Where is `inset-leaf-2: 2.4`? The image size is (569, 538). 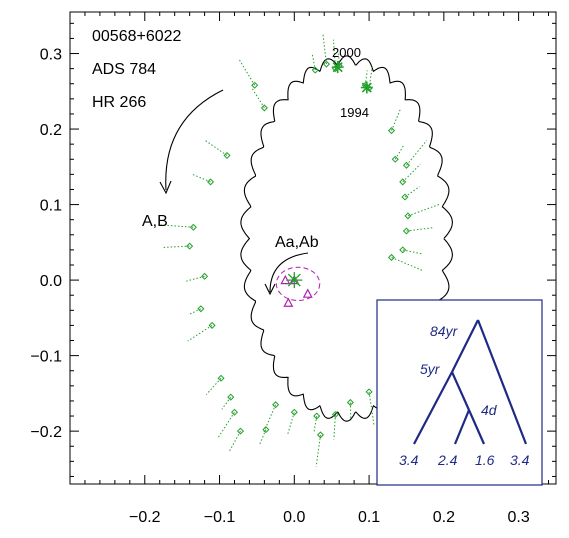 inset-leaf-2: 2.4 is located at coordinates (447, 460).